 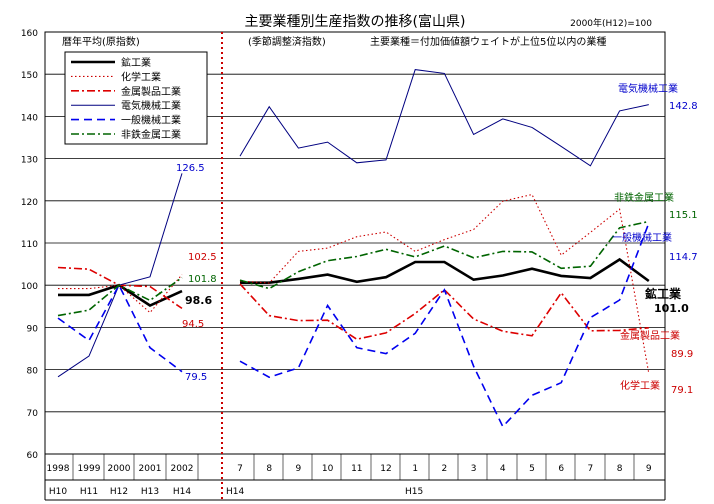 What do you see at coordinates (415, 469) in the screenshot?
I see `x-tick-label-month: 1` at bounding box center [415, 469].